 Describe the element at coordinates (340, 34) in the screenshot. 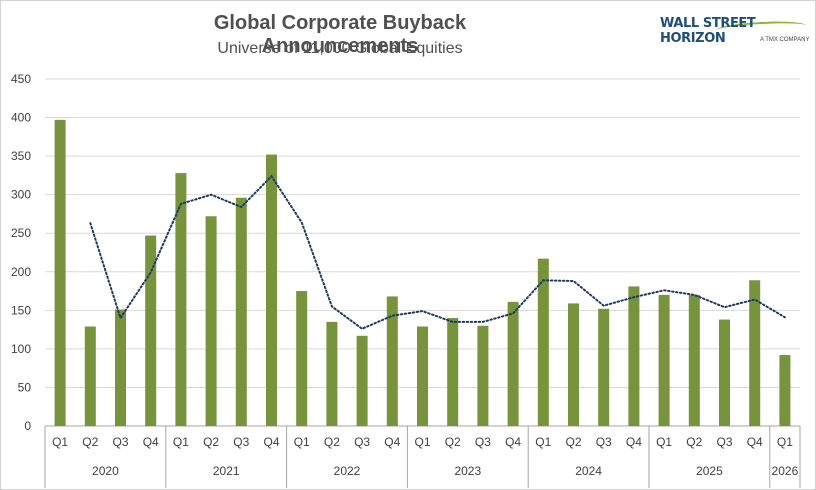

I see `chart-title: Global Corporate Buyback Announcements` at that location.